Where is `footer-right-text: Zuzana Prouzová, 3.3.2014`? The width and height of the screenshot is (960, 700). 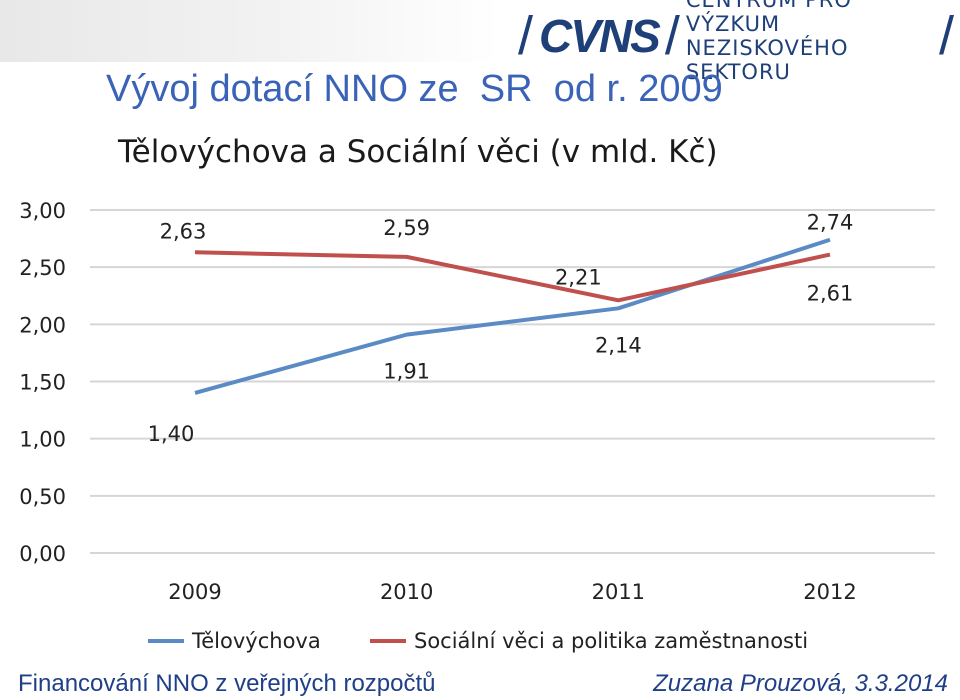
footer-right-text: Zuzana Prouzová, 3.3.2014 is located at coordinates (800, 683).